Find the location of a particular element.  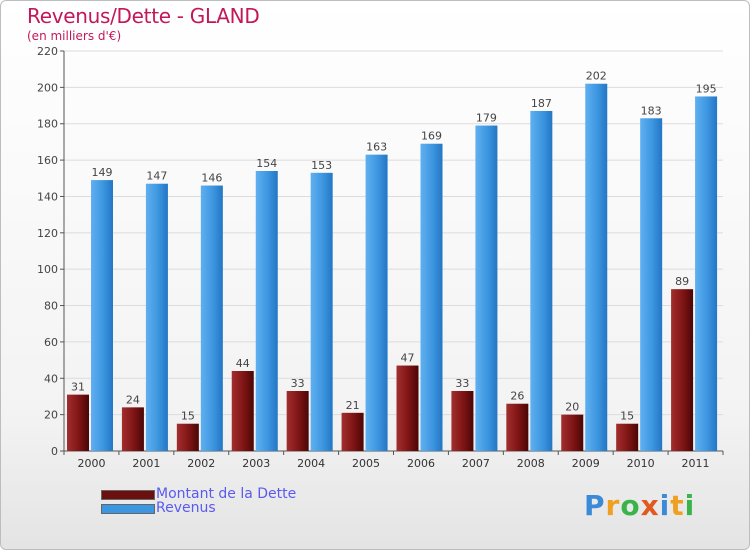

logo-letter: P is located at coordinates (595, 505).